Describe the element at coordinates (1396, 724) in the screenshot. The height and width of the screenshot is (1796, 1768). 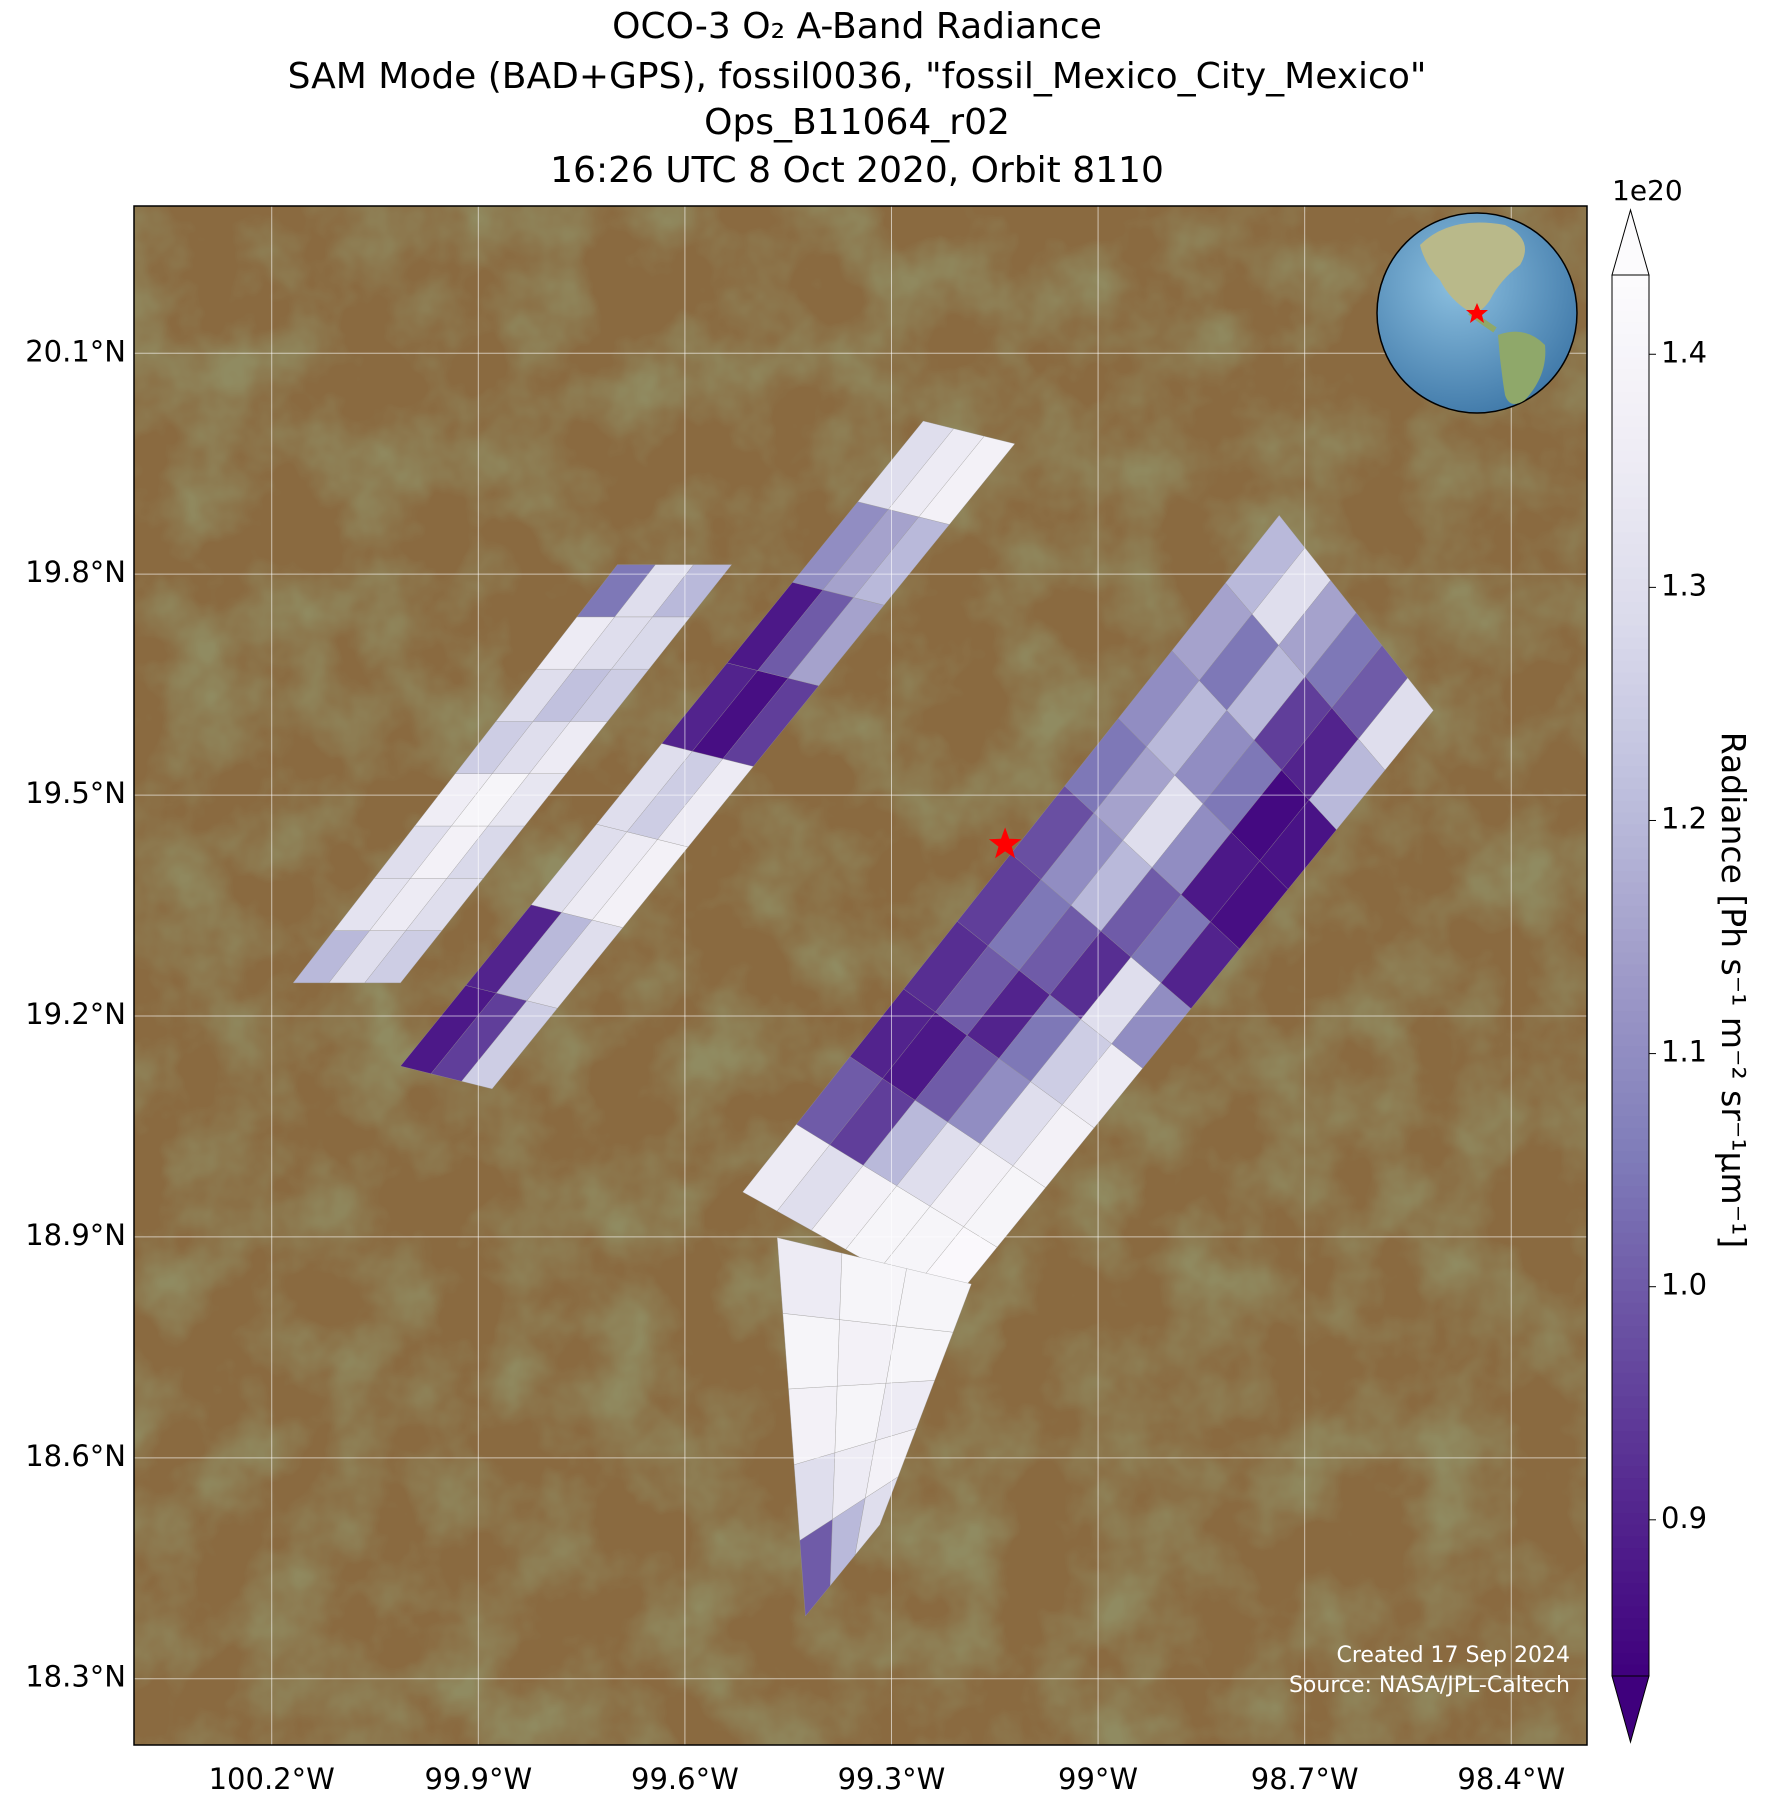
I see `swath-cell` at that location.